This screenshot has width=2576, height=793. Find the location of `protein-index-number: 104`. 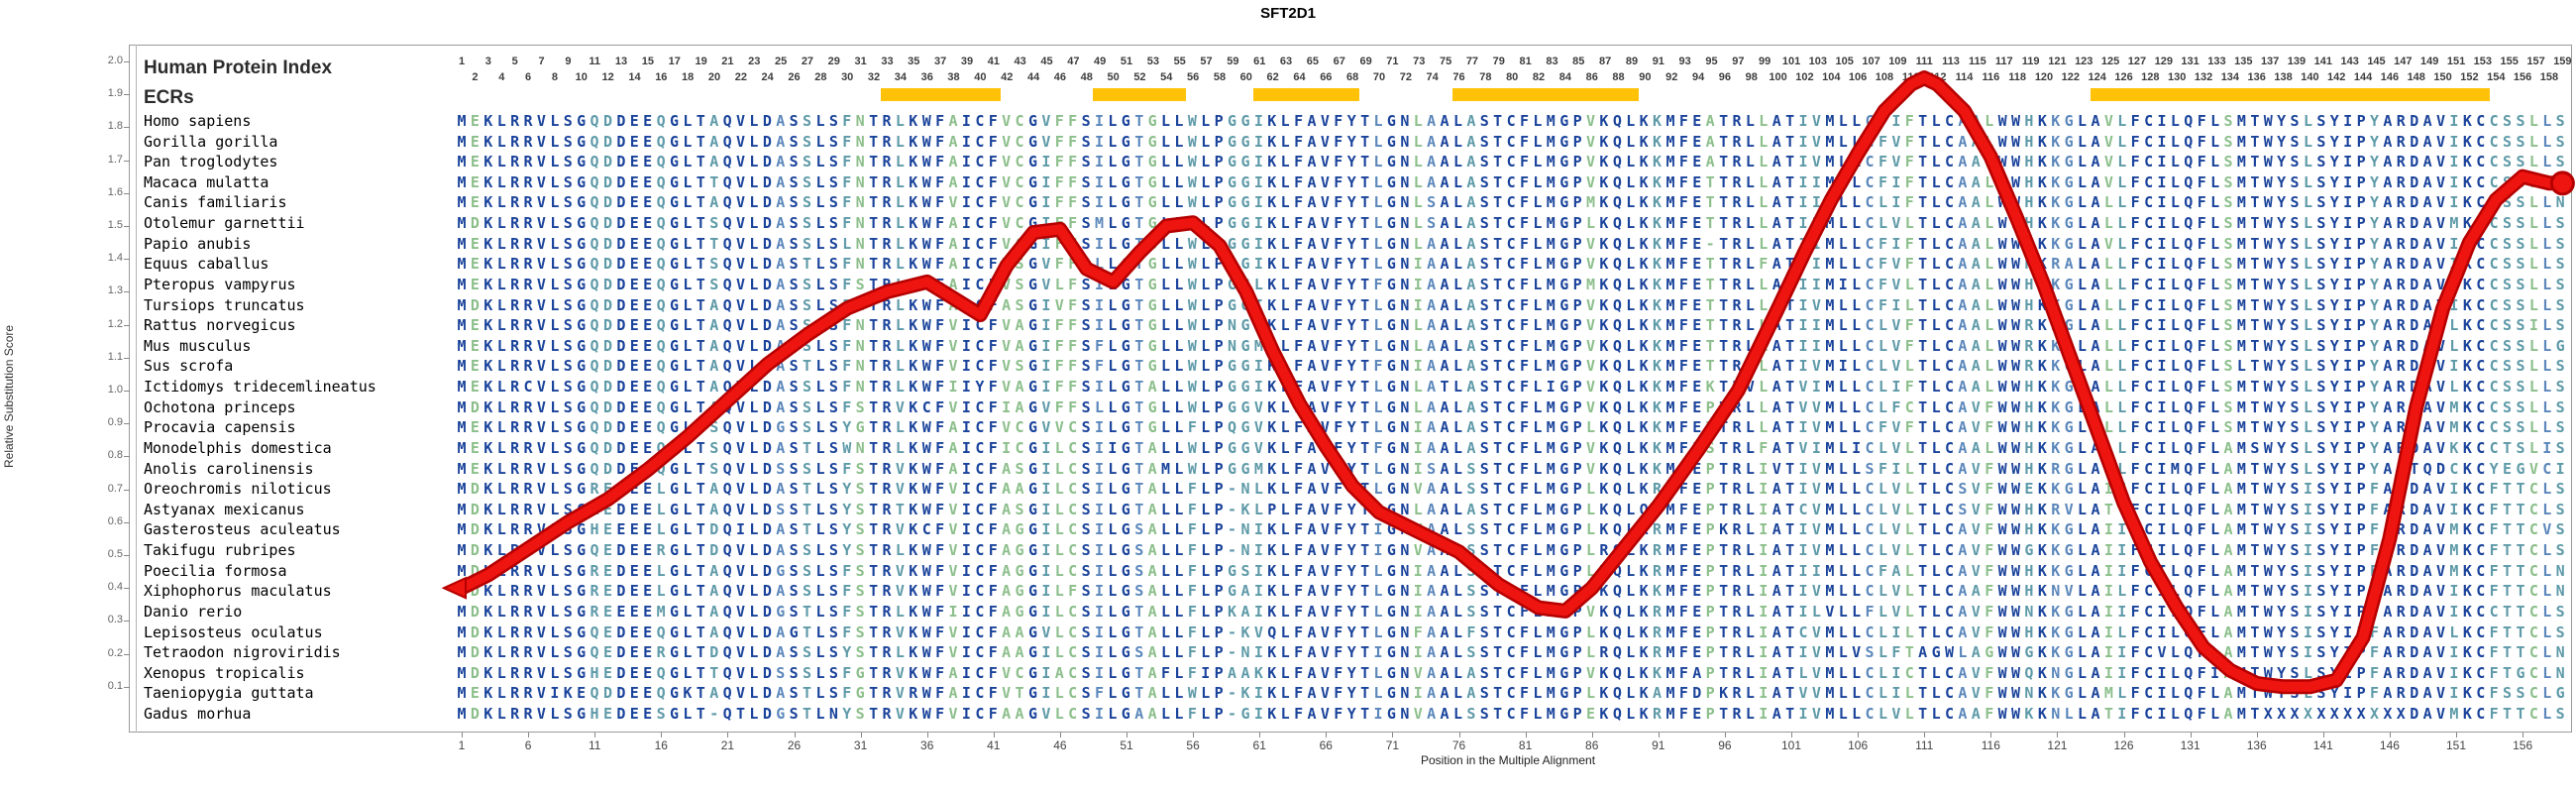

protein-index-number: 104 is located at coordinates (1831, 77).